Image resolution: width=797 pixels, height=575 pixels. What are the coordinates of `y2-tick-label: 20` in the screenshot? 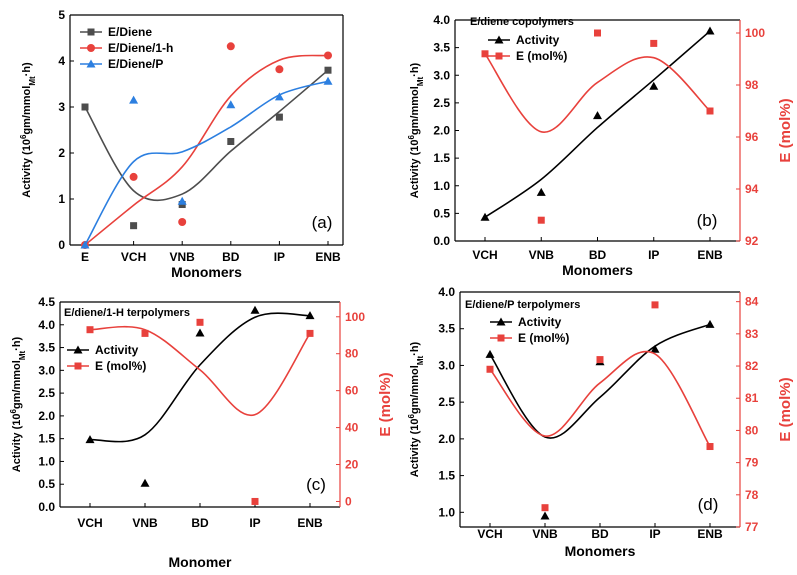 It's located at (352, 465).